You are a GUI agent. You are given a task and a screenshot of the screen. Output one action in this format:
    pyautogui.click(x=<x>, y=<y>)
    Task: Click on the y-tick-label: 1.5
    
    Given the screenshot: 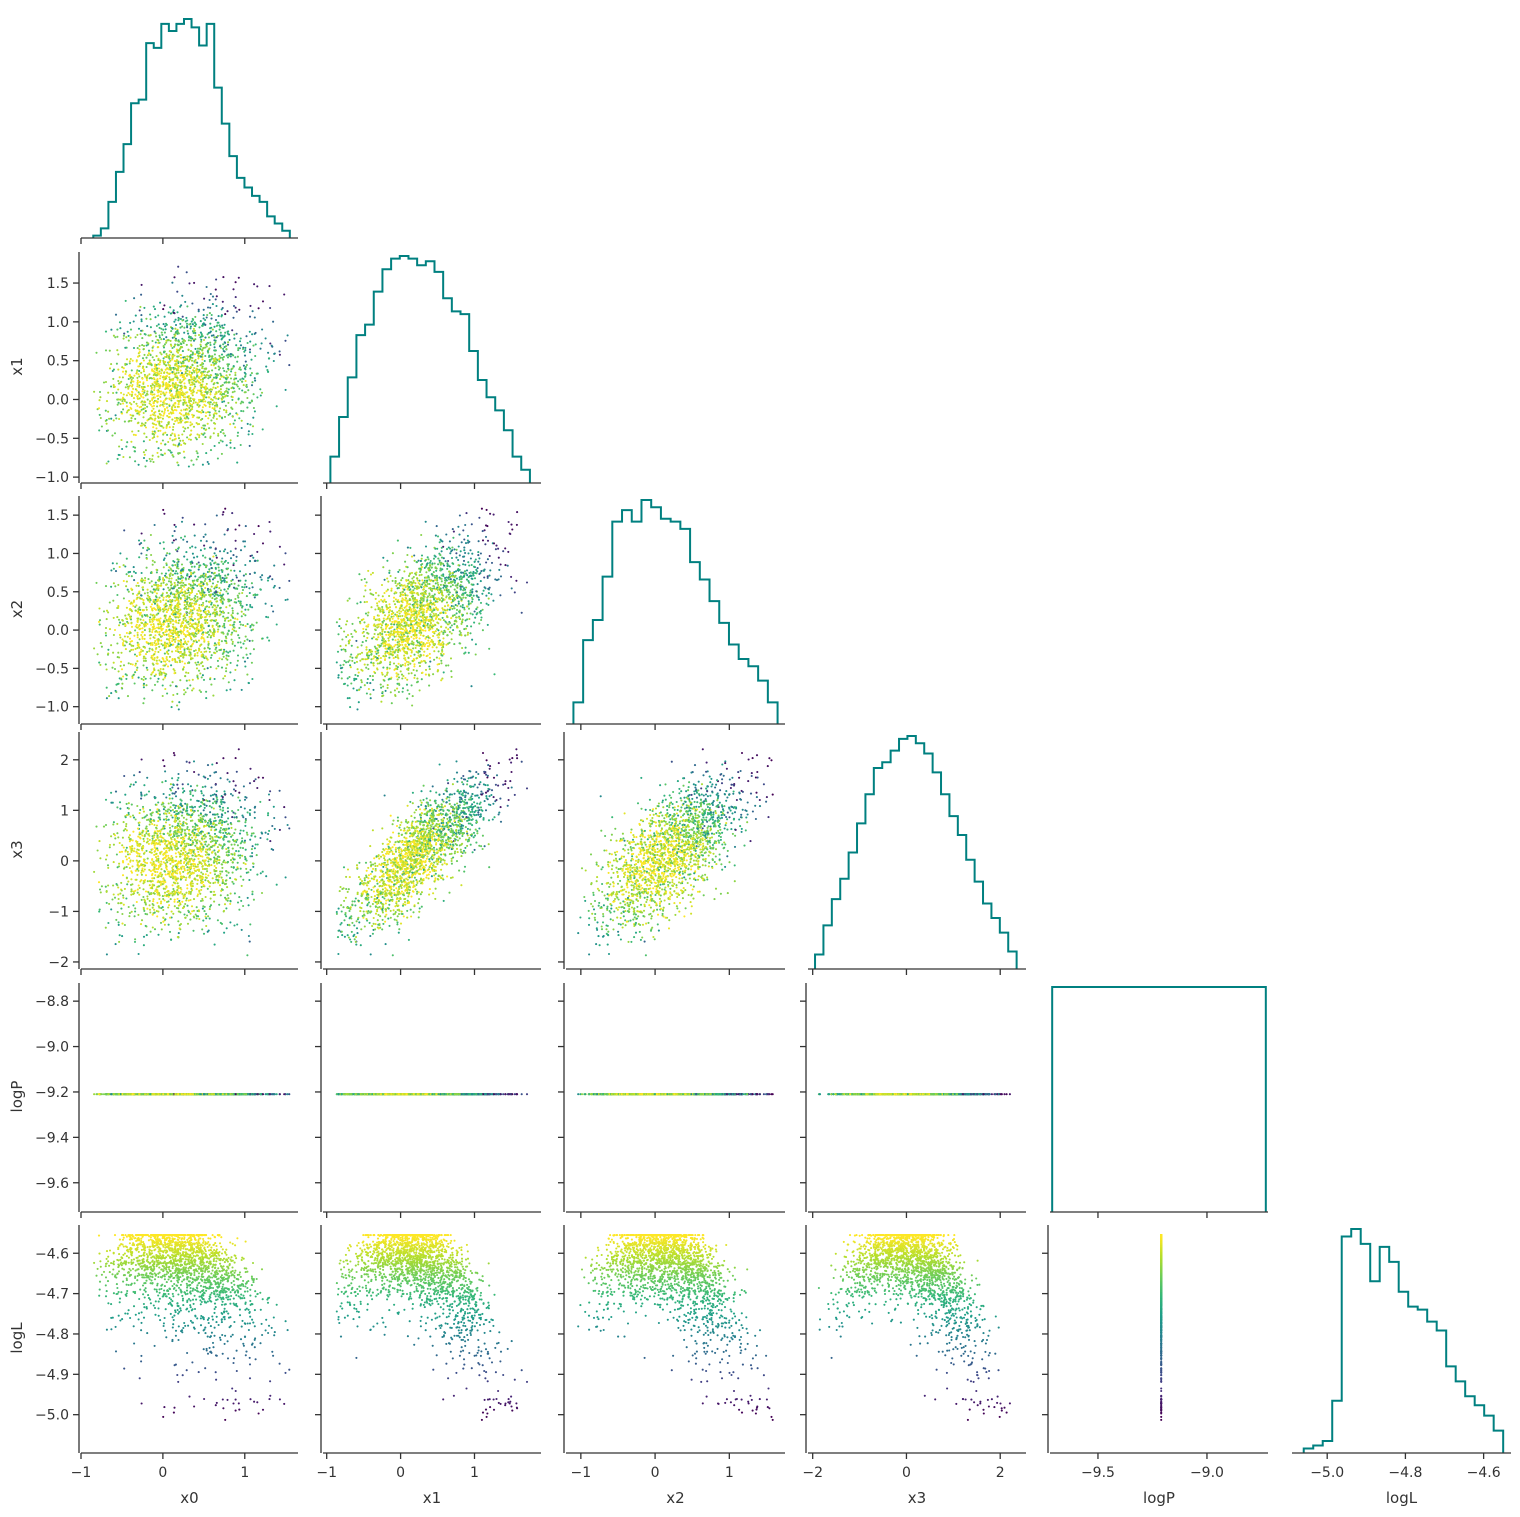 What is the action you would take?
    pyautogui.click(x=58, y=516)
    